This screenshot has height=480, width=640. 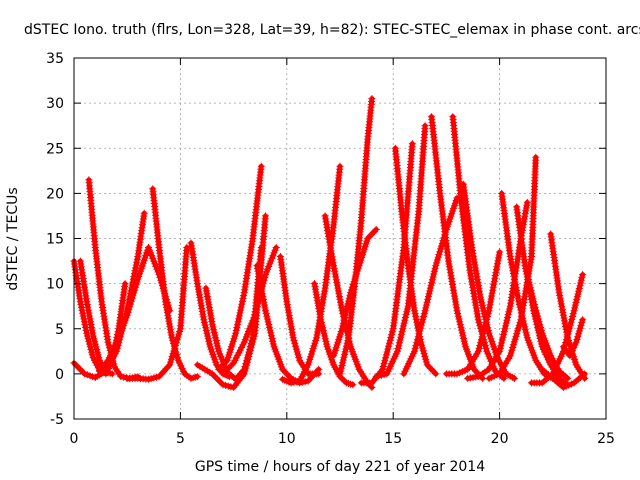 What do you see at coordinates (59, 330) in the screenshot?
I see `y-tick-label: 5` at bounding box center [59, 330].